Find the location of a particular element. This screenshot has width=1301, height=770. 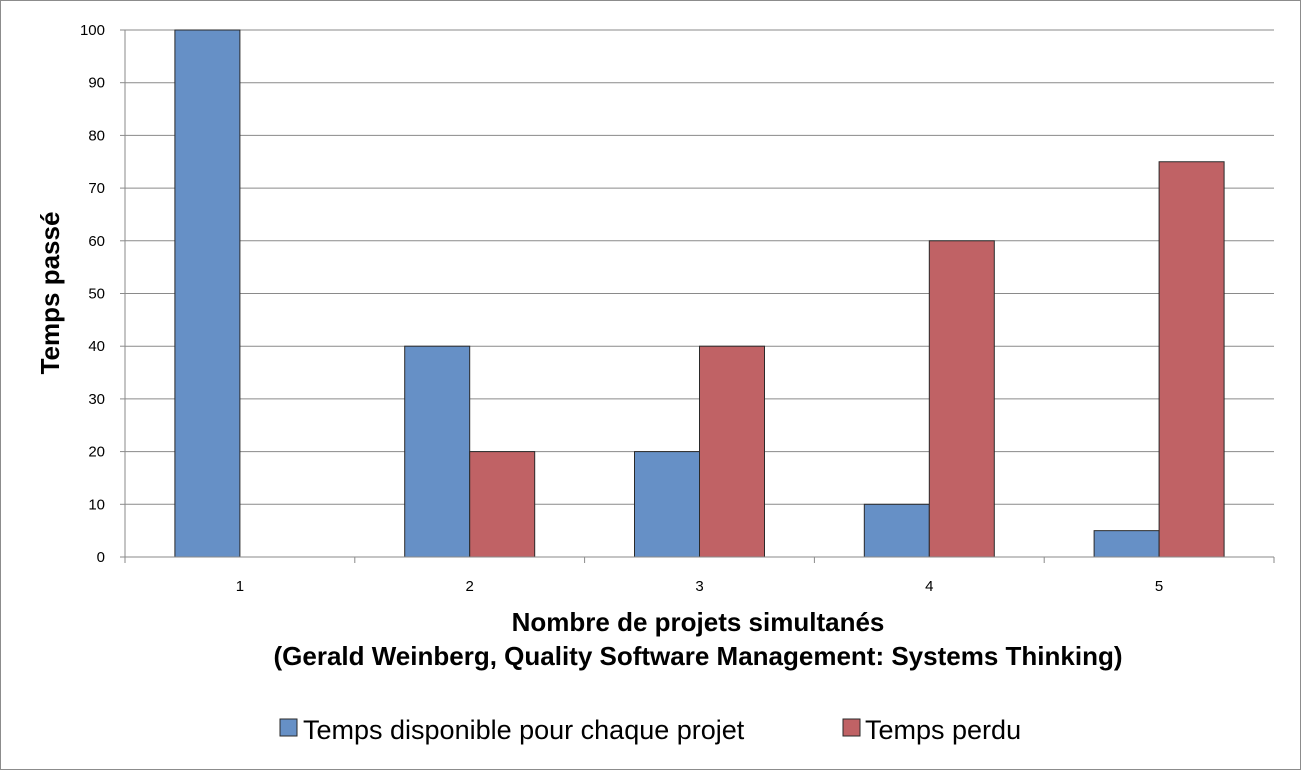

y-tick-label: 0 is located at coordinates (101, 557).